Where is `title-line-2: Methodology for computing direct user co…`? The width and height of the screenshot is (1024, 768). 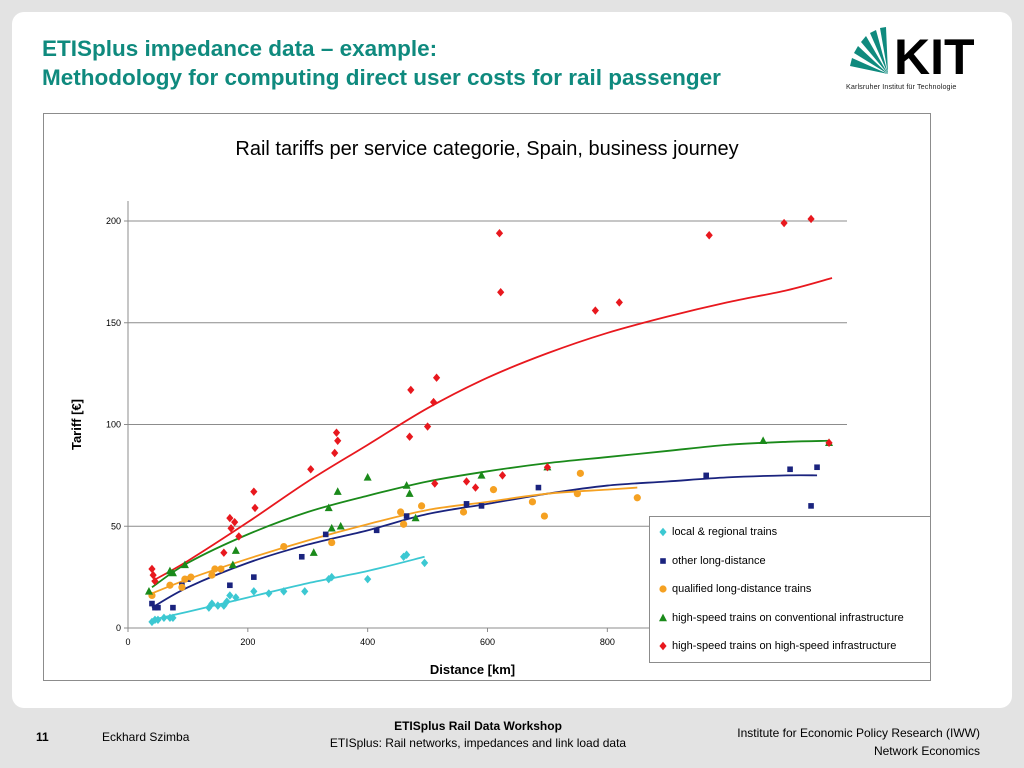 title-line-2: Methodology for computing direct user co… is located at coordinates (381, 77).